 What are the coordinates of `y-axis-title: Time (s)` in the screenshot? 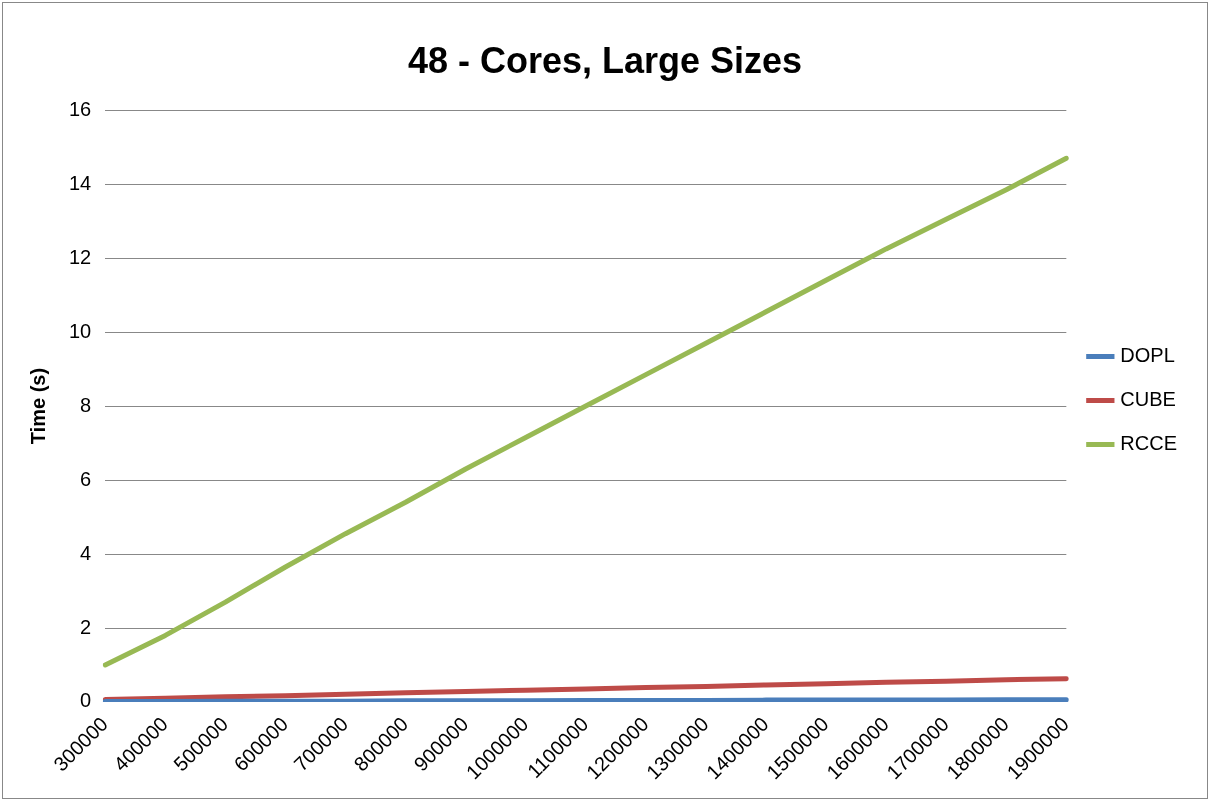 It's located at (37, 406).